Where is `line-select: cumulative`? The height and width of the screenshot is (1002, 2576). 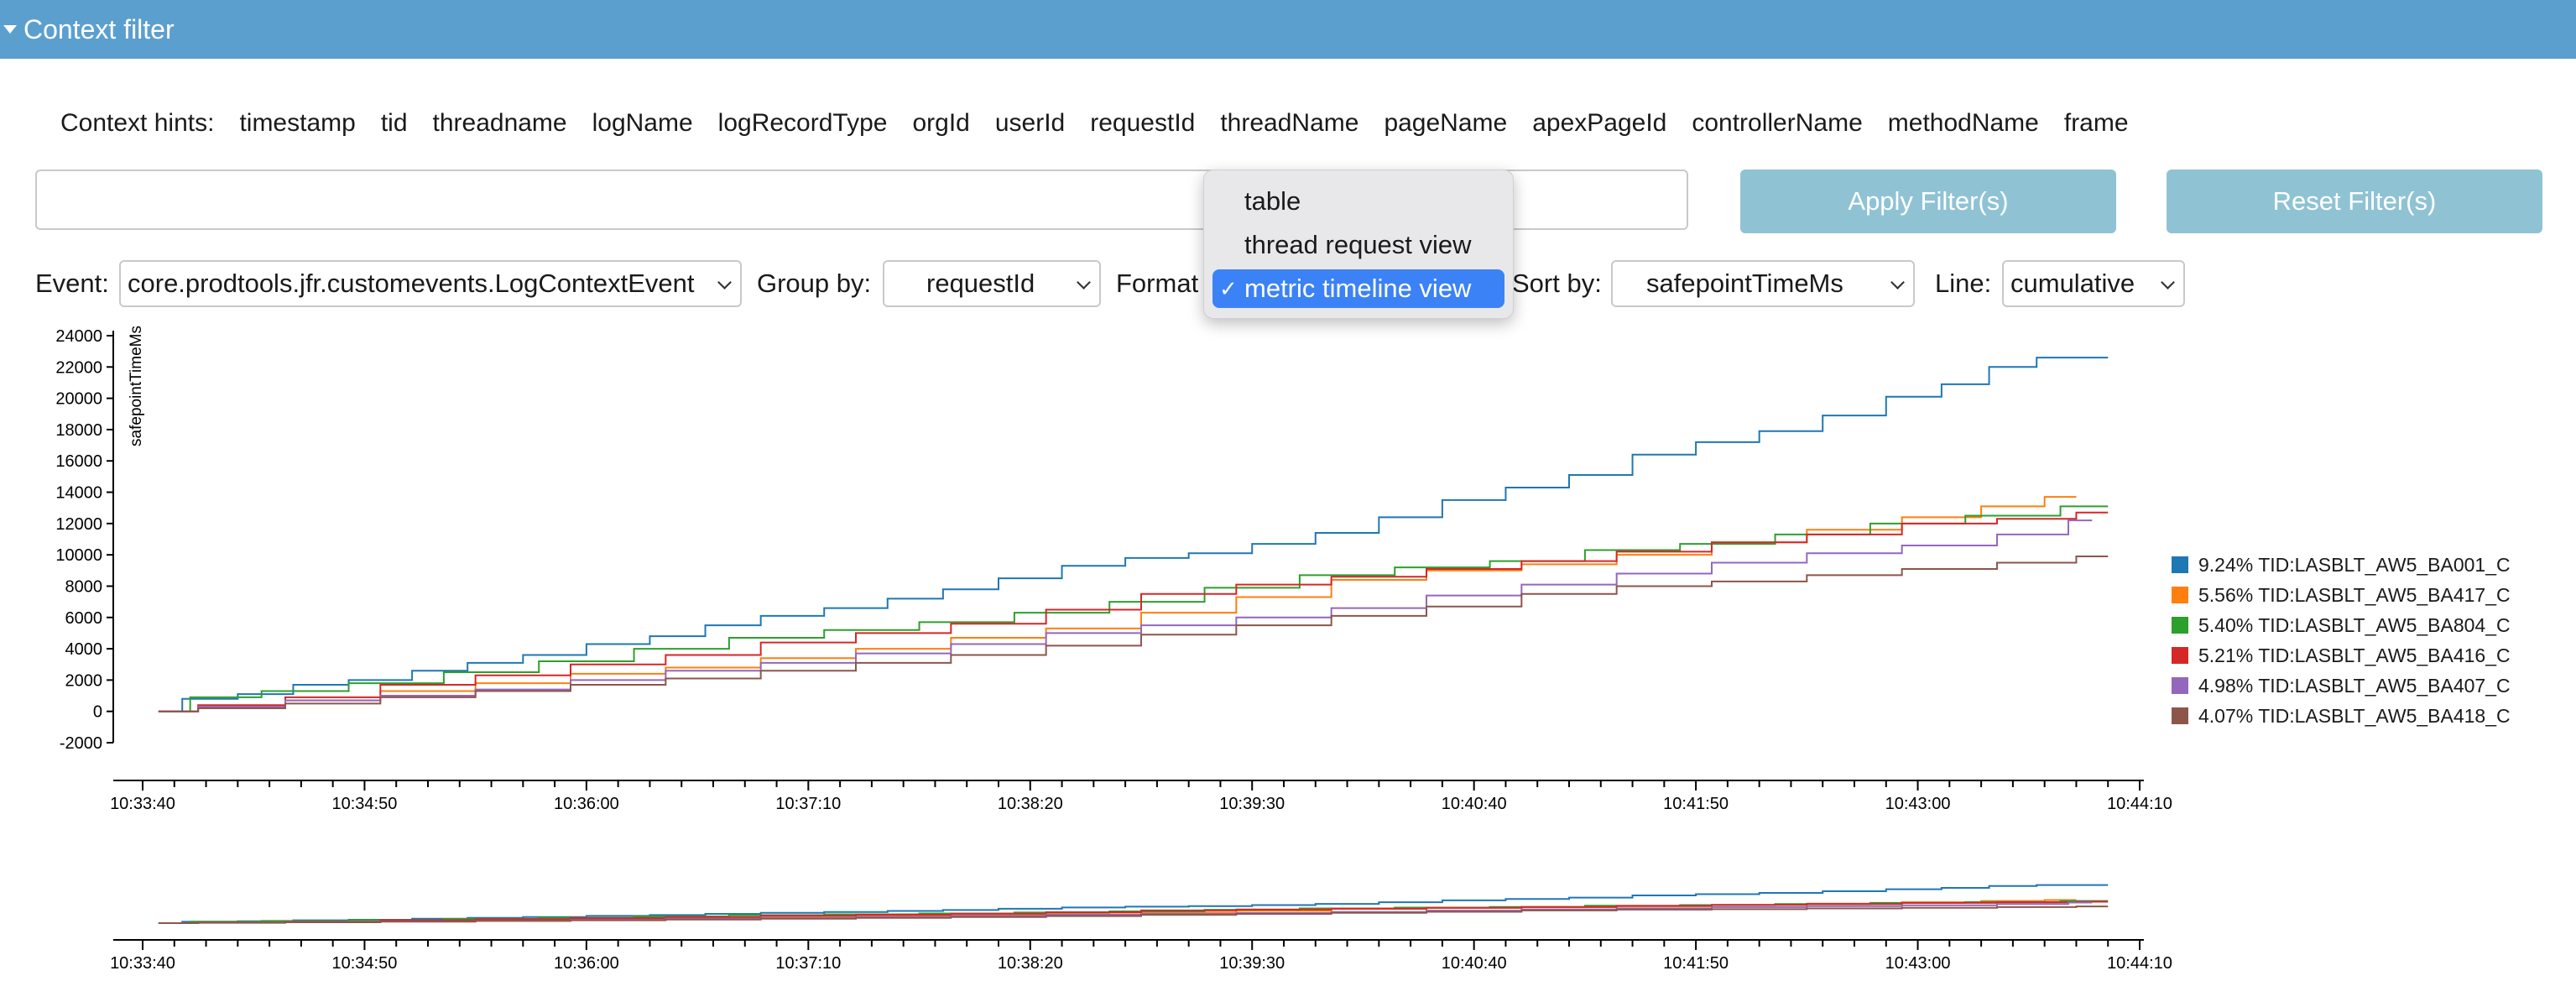
line-select: cumulative is located at coordinates (2093, 283).